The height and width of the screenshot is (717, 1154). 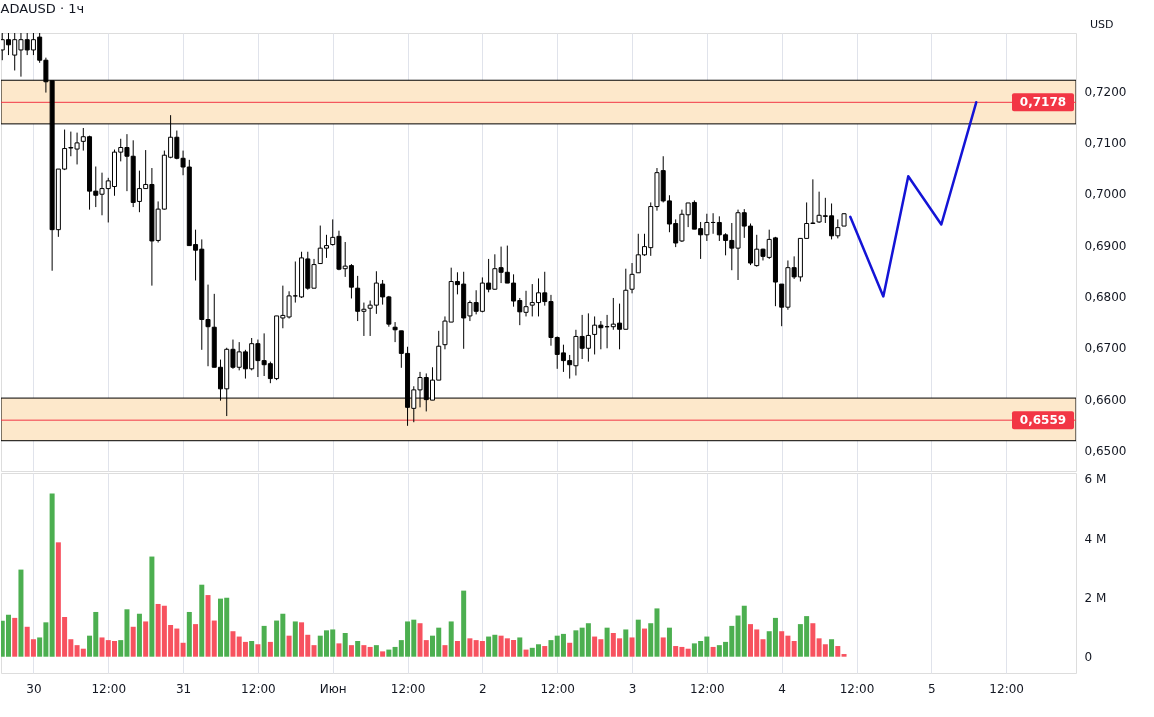 I want to click on y-tick-label: 0,7000, so click(x=1105, y=194).